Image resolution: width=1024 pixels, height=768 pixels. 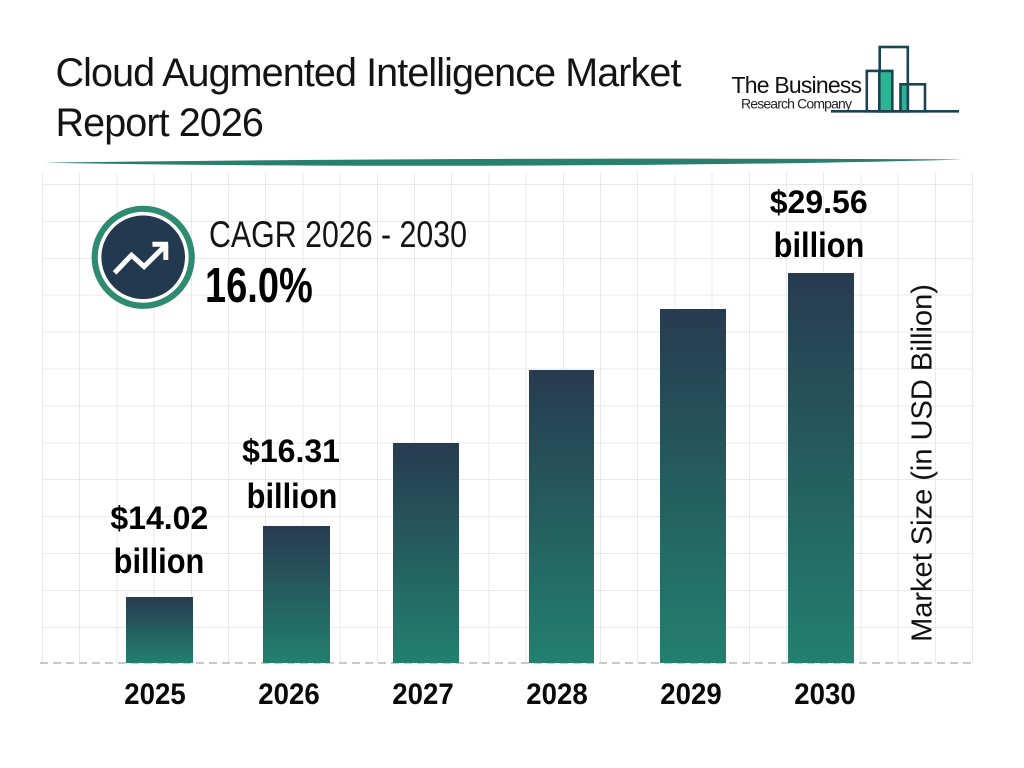 I want to click on svg-text: Research Company, so click(x=796, y=104).